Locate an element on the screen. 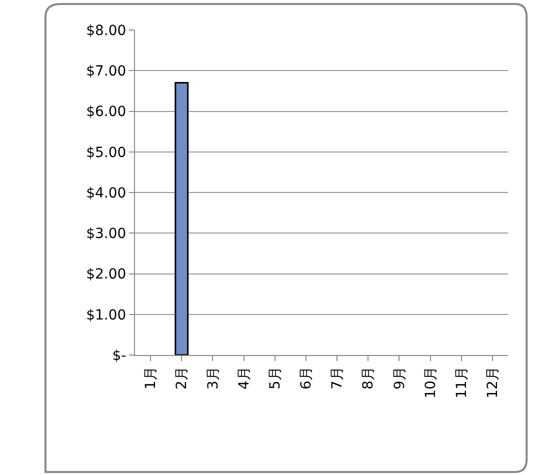 The height and width of the screenshot is (475, 535). y-tick-label: $1.00 is located at coordinates (106, 315).